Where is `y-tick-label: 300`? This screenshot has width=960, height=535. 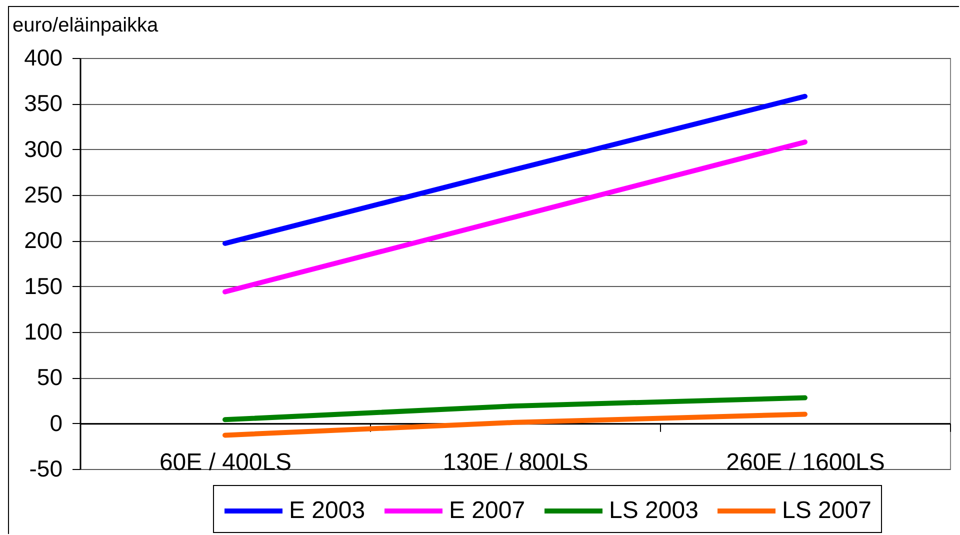
y-tick-label: 300 is located at coordinates (43, 149).